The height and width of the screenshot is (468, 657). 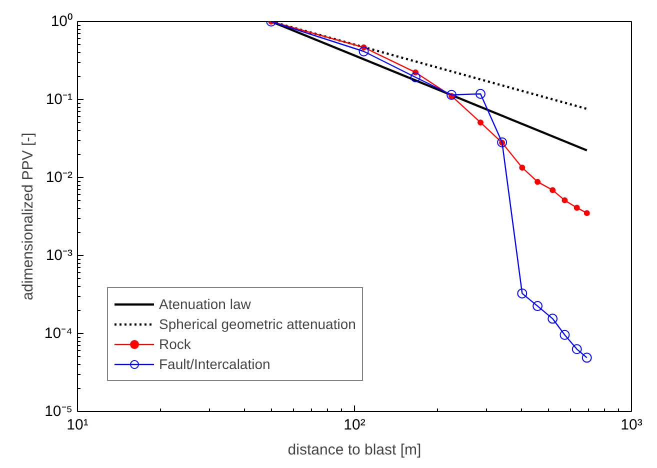 What do you see at coordinates (27, 216) in the screenshot?
I see `y-axis-title: adimensionalized PPV [-]` at bounding box center [27, 216].